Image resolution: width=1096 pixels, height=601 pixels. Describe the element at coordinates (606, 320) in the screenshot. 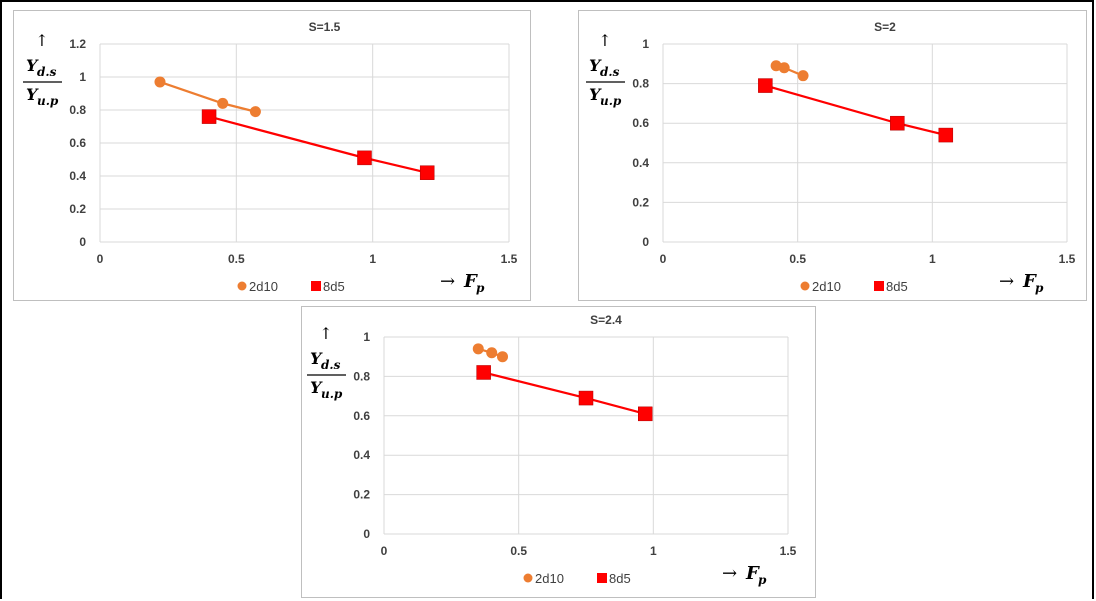

I see `chart-title: S=2.4` at that location.